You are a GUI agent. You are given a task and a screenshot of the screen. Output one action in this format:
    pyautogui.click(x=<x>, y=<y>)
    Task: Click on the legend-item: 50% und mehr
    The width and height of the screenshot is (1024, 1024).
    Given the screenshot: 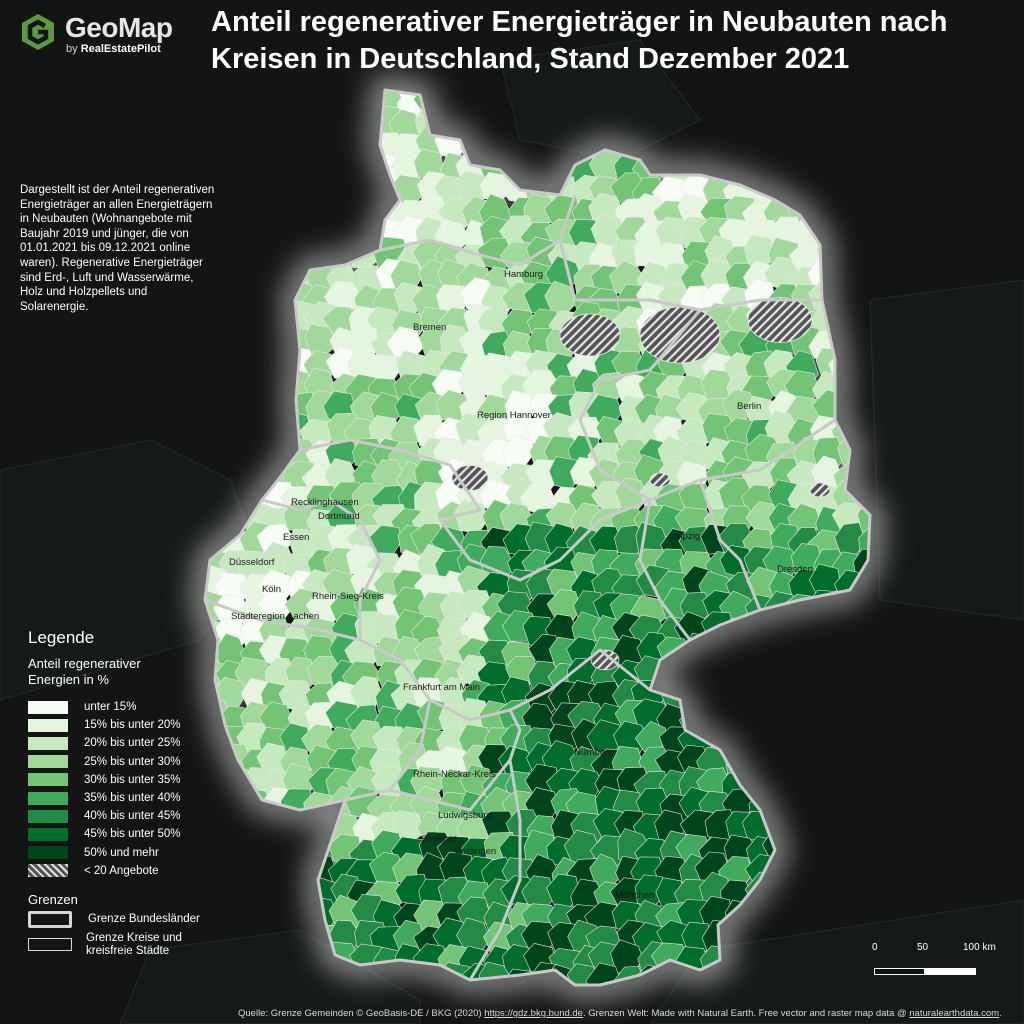 What is the action you would take?
    pyautogui.click(x=138, y=853)
    